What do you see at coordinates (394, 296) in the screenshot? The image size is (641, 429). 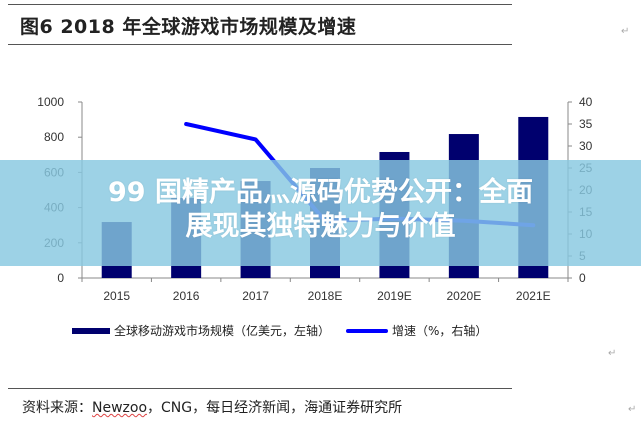 I see `x-axis-label: 2019E` at bounding box center [394, 296].